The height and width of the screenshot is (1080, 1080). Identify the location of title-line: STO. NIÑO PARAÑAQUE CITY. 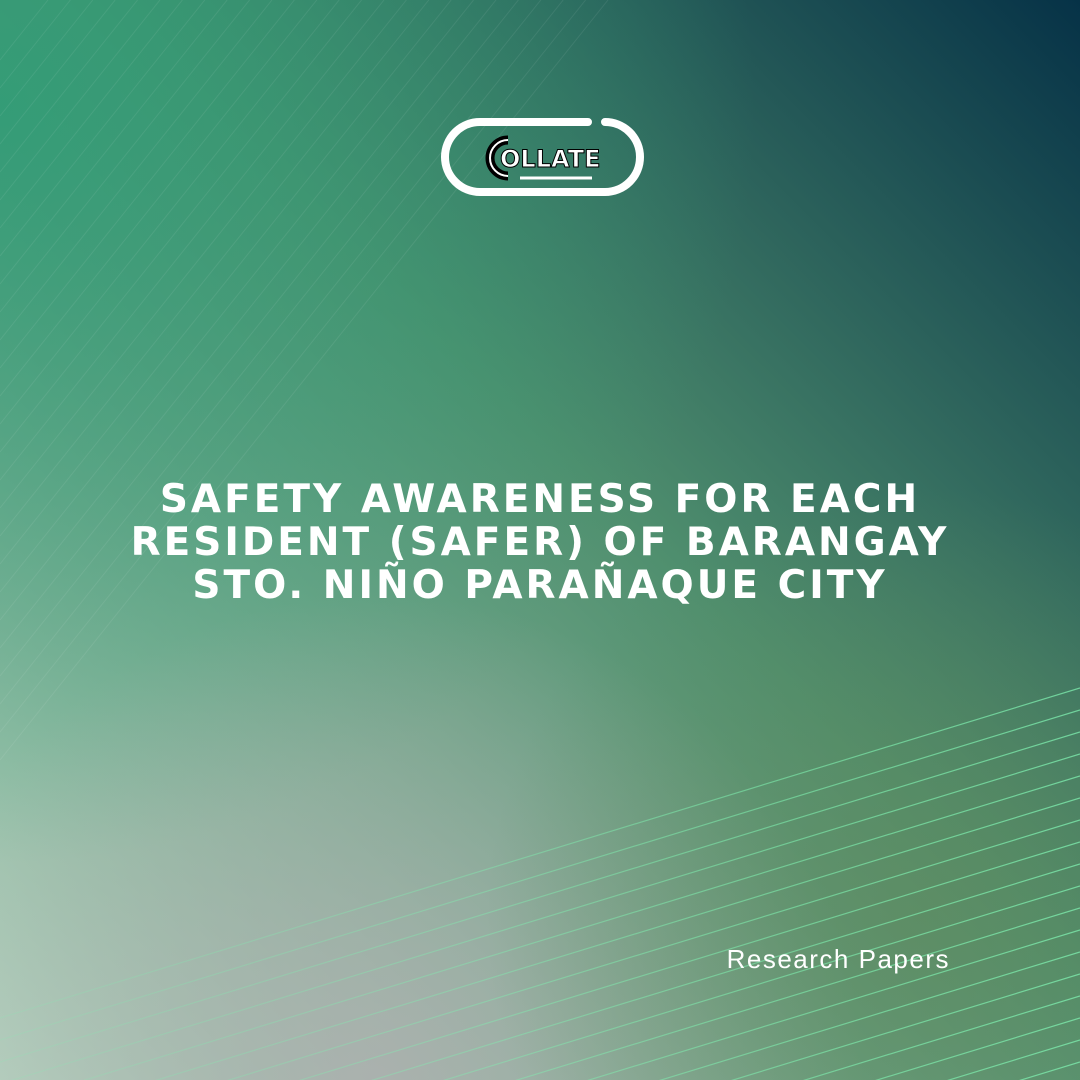
(539, 584).